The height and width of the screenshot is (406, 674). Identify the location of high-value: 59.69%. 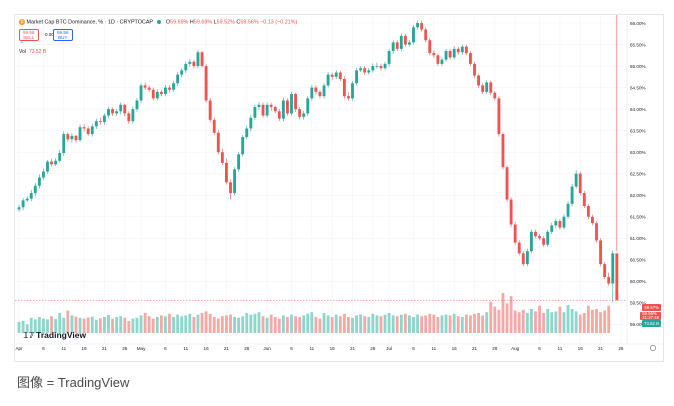
(203, 22).